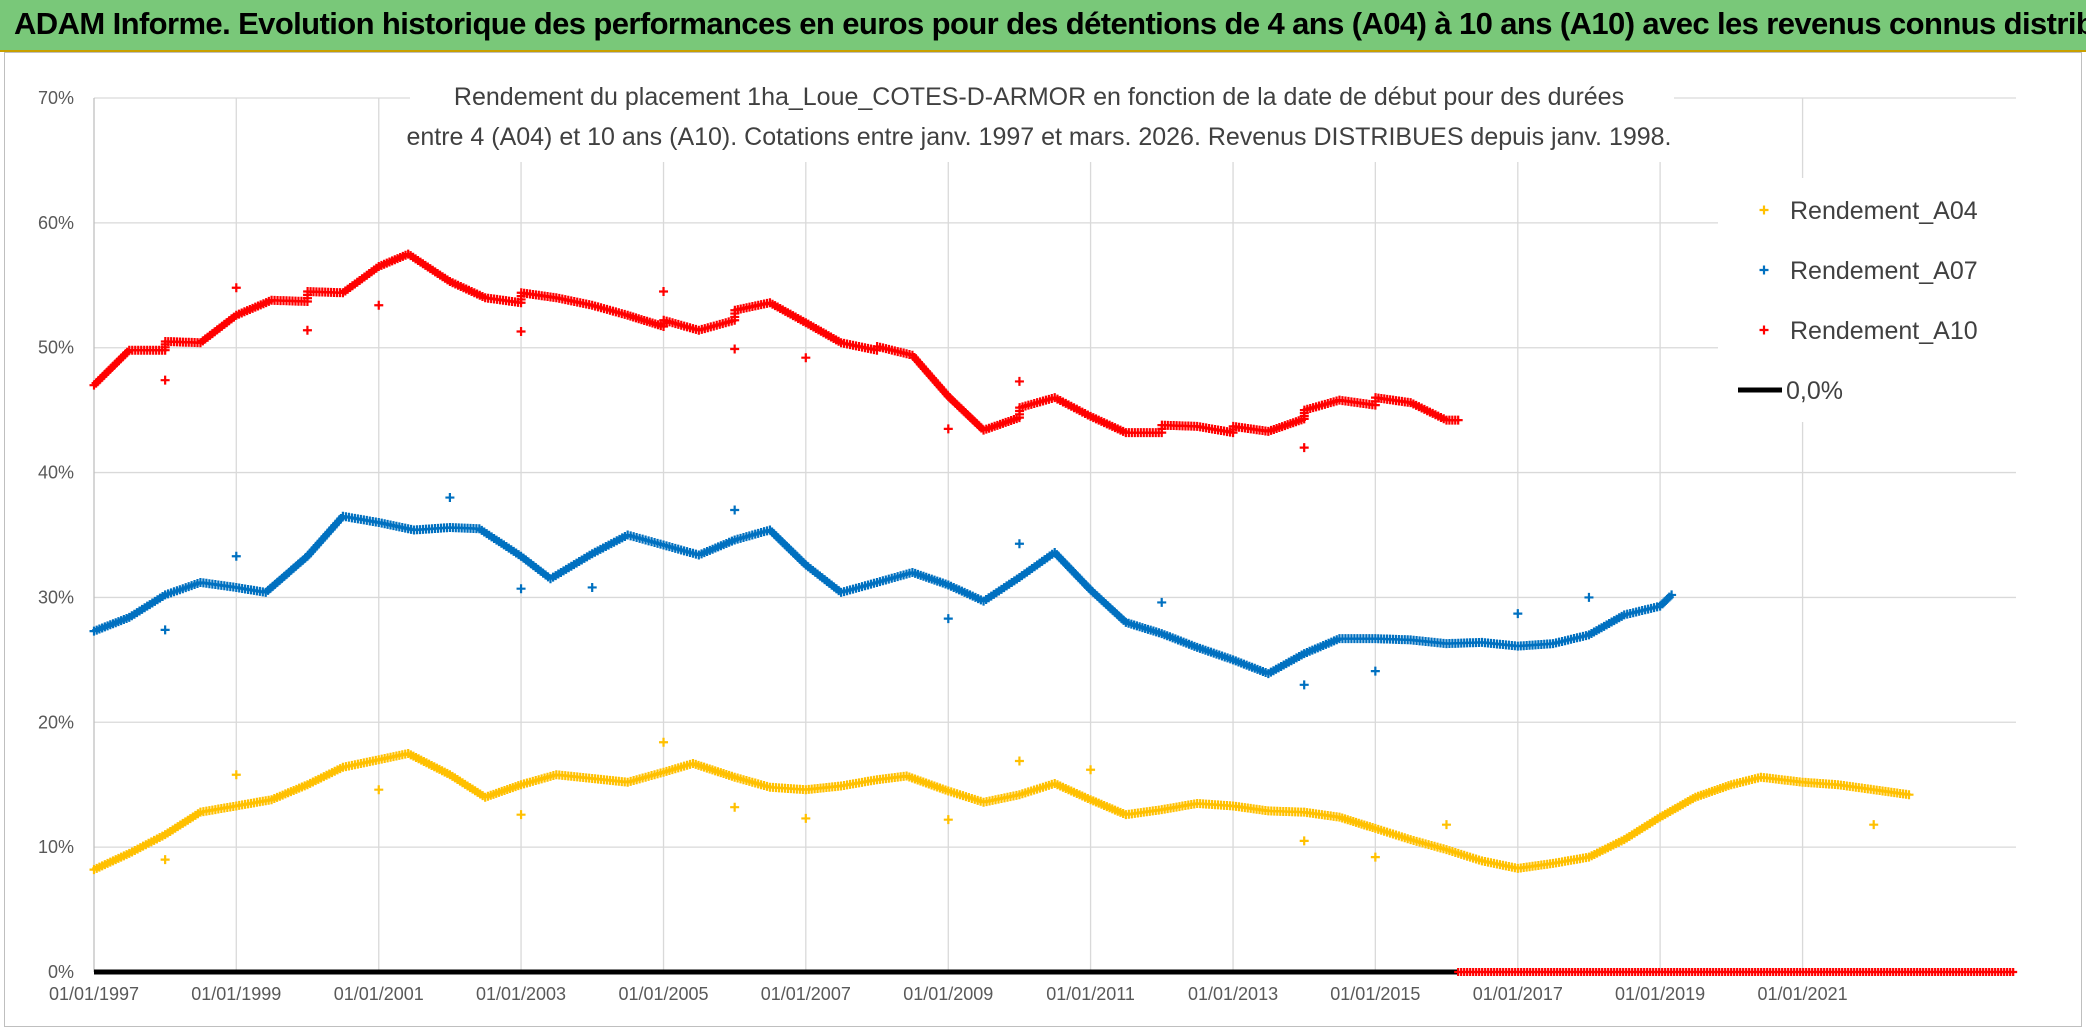  Describe the element at coordinates (521, 994) in the screenshot. I see `x-tick-label: 01/01/2003` at that location.